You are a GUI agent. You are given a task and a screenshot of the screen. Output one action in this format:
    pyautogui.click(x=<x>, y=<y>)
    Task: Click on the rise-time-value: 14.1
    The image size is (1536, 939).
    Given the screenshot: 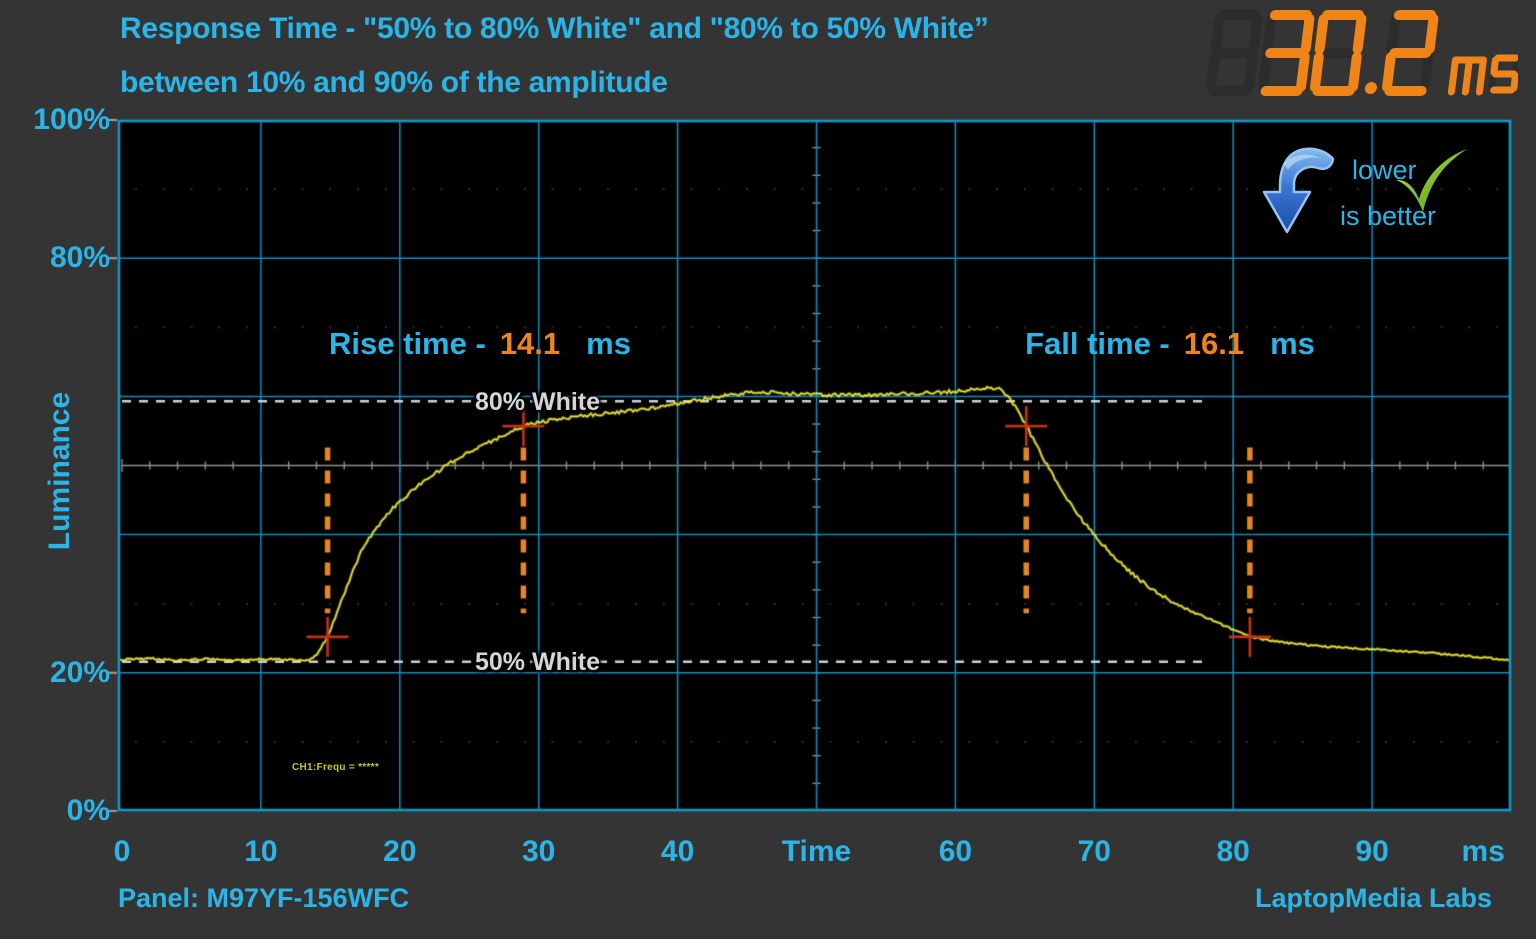 What is the action you would take?
    pyautogui.click(x=530, y=343)
    